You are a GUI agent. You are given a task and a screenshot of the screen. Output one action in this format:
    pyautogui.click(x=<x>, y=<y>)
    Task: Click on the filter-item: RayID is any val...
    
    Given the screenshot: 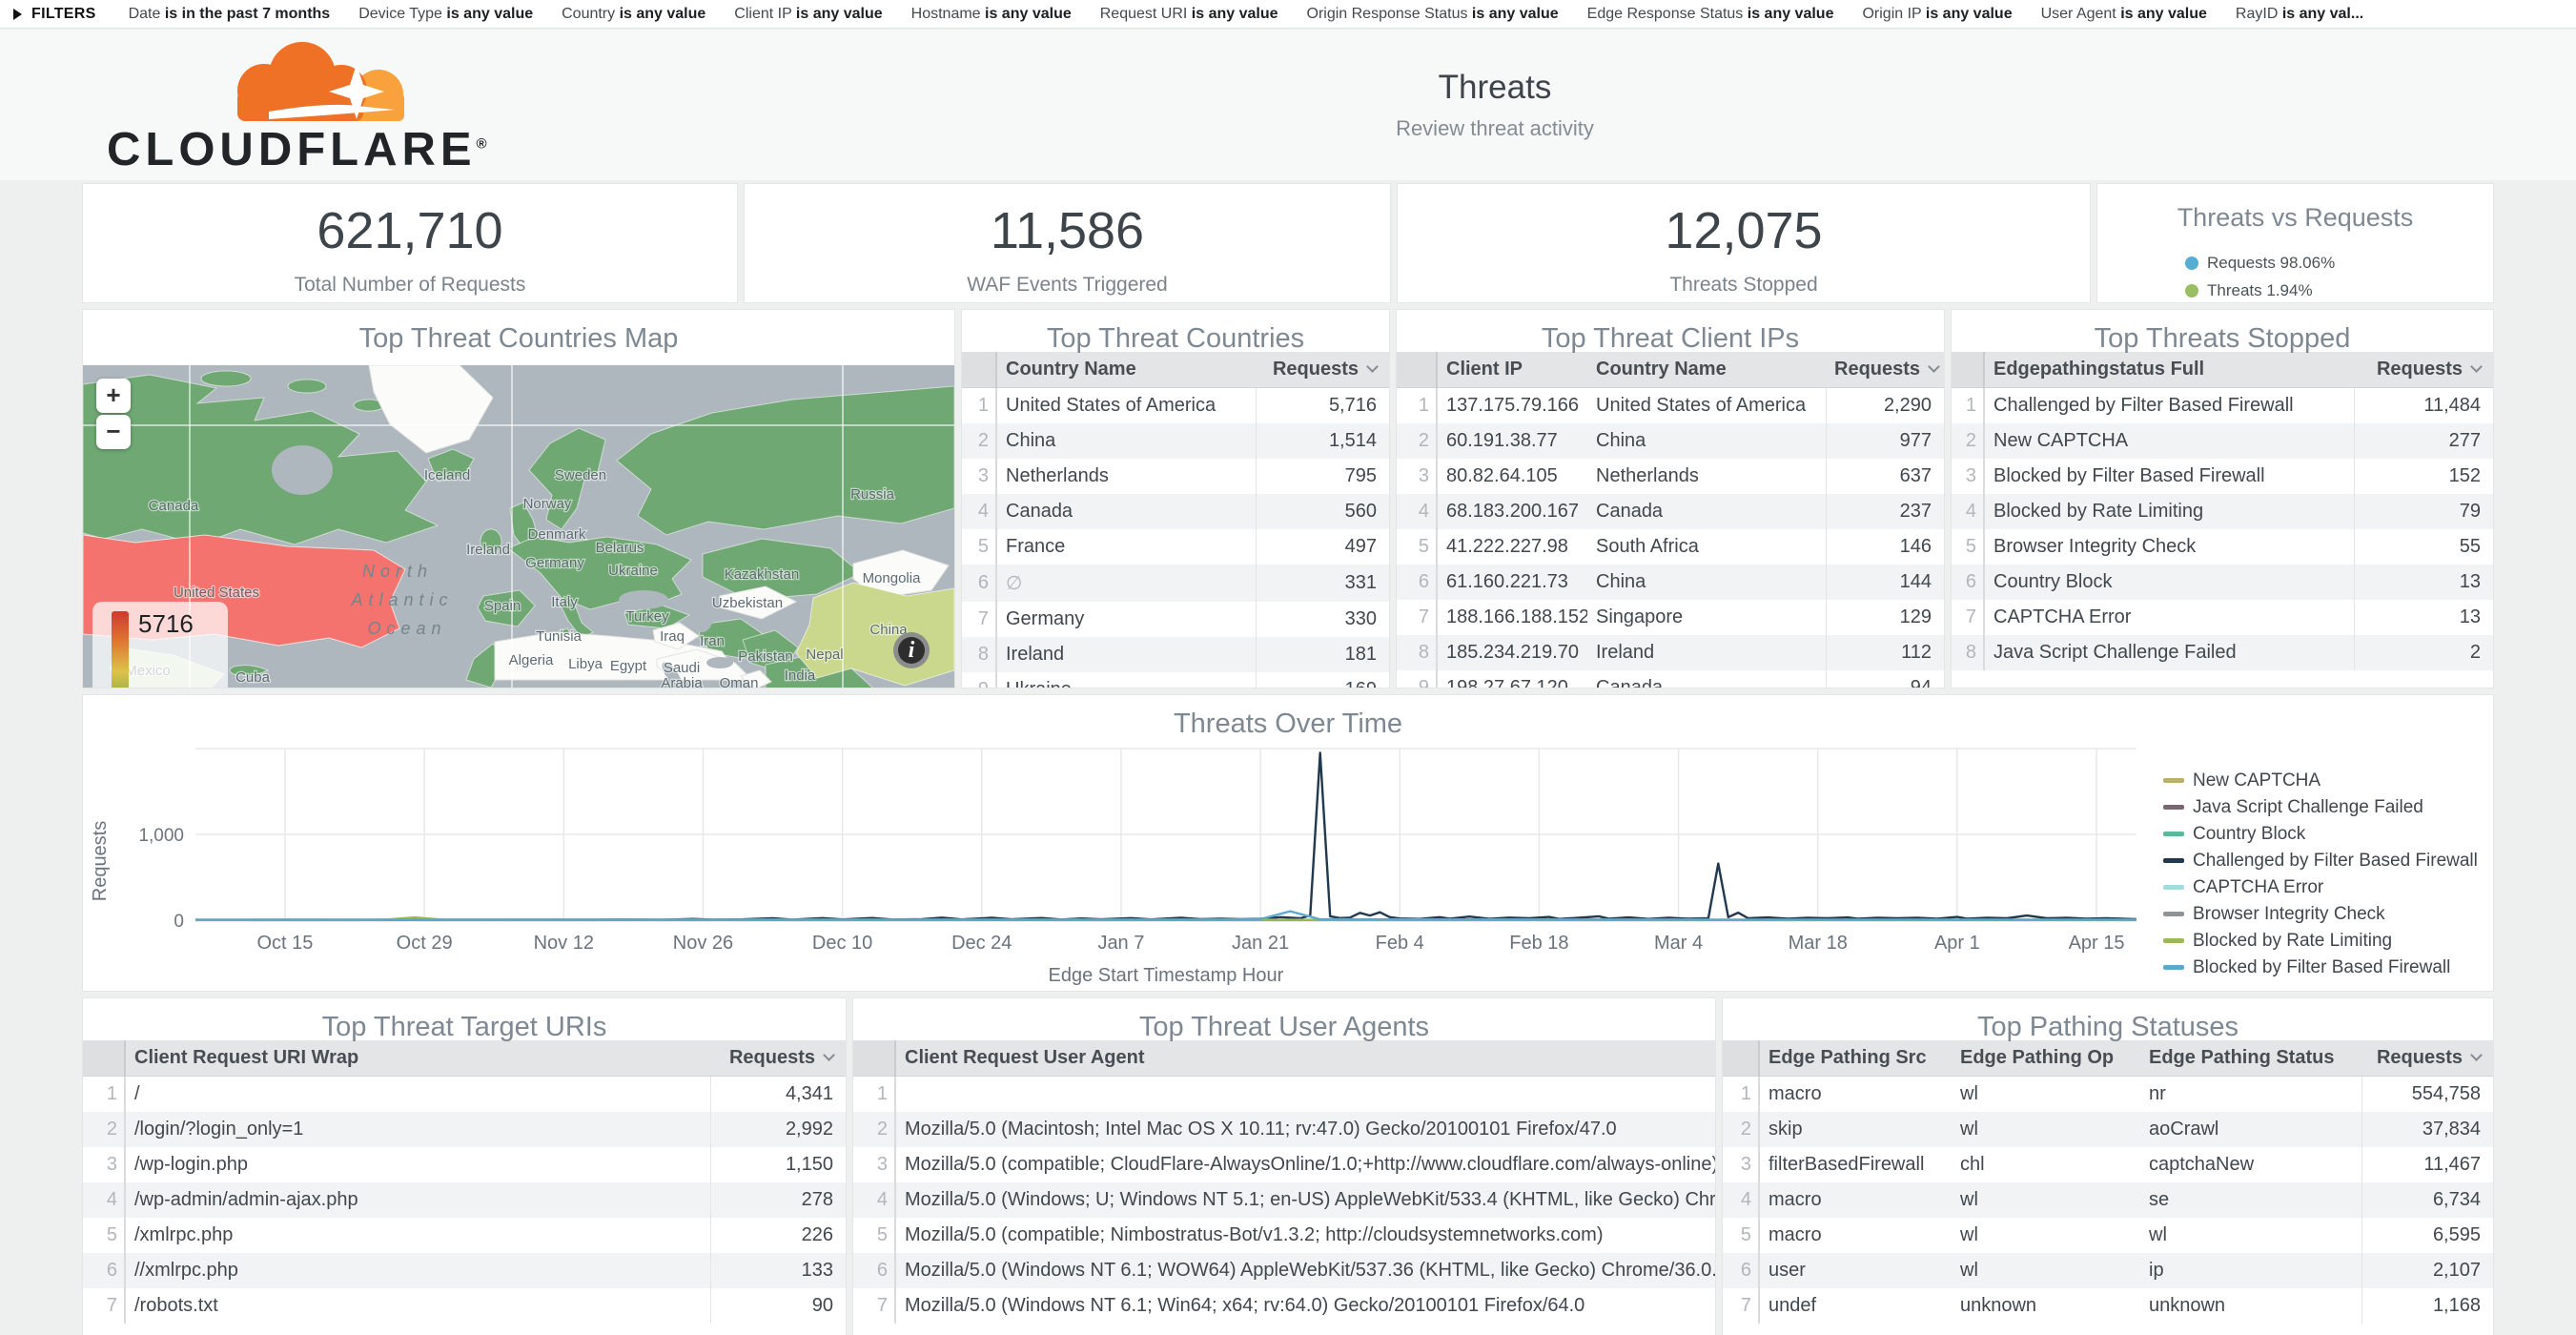 What is the action you would take?
    pyautogui.click(x=2299, y=13)
    